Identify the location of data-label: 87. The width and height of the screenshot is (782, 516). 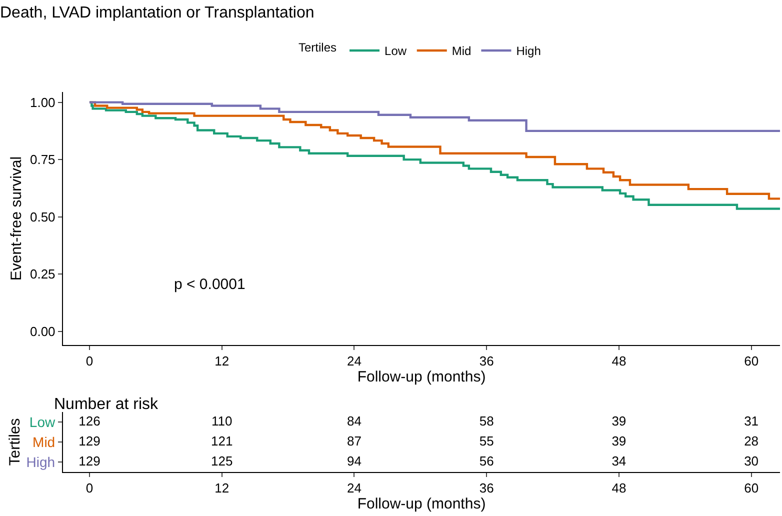
(354, 440).